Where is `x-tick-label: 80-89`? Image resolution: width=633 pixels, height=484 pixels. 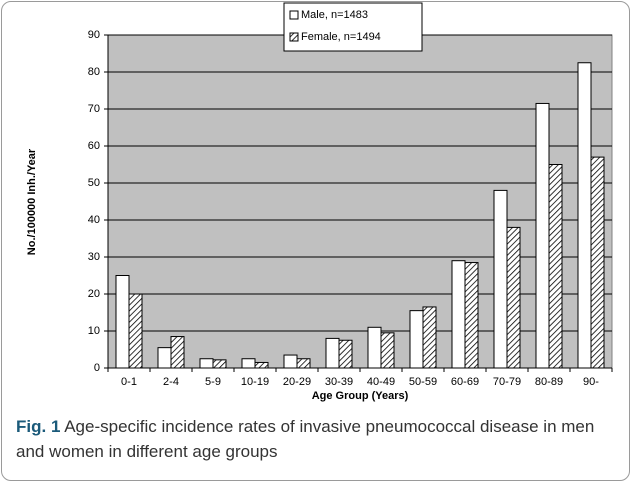
x-tick-label: 80-89 is located at coordinates (549, 382).